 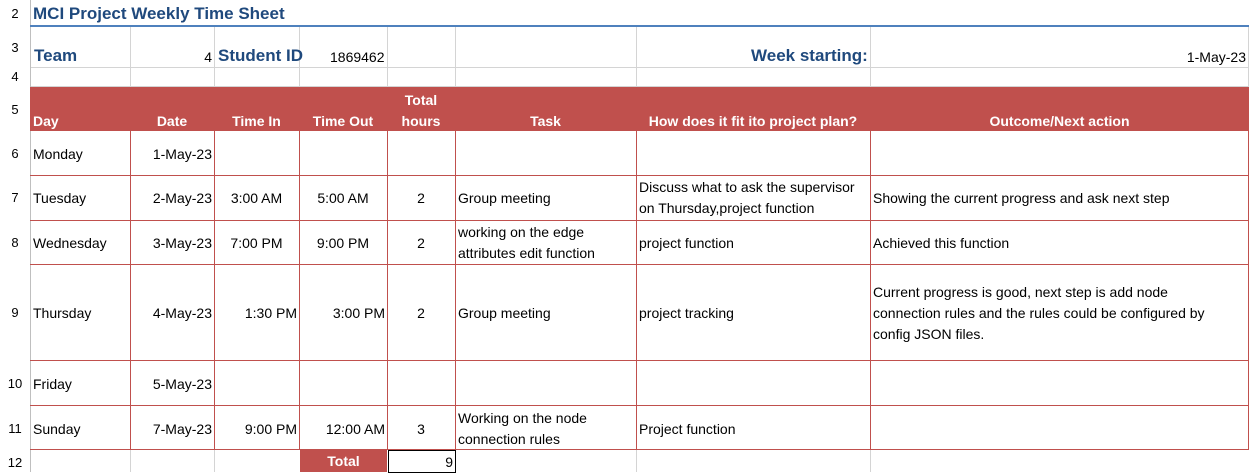 What do you see at coordinates (941, 243) in the screenshot?
I see `row-outcome: Achieved this function` at bounding box center [941, 243].